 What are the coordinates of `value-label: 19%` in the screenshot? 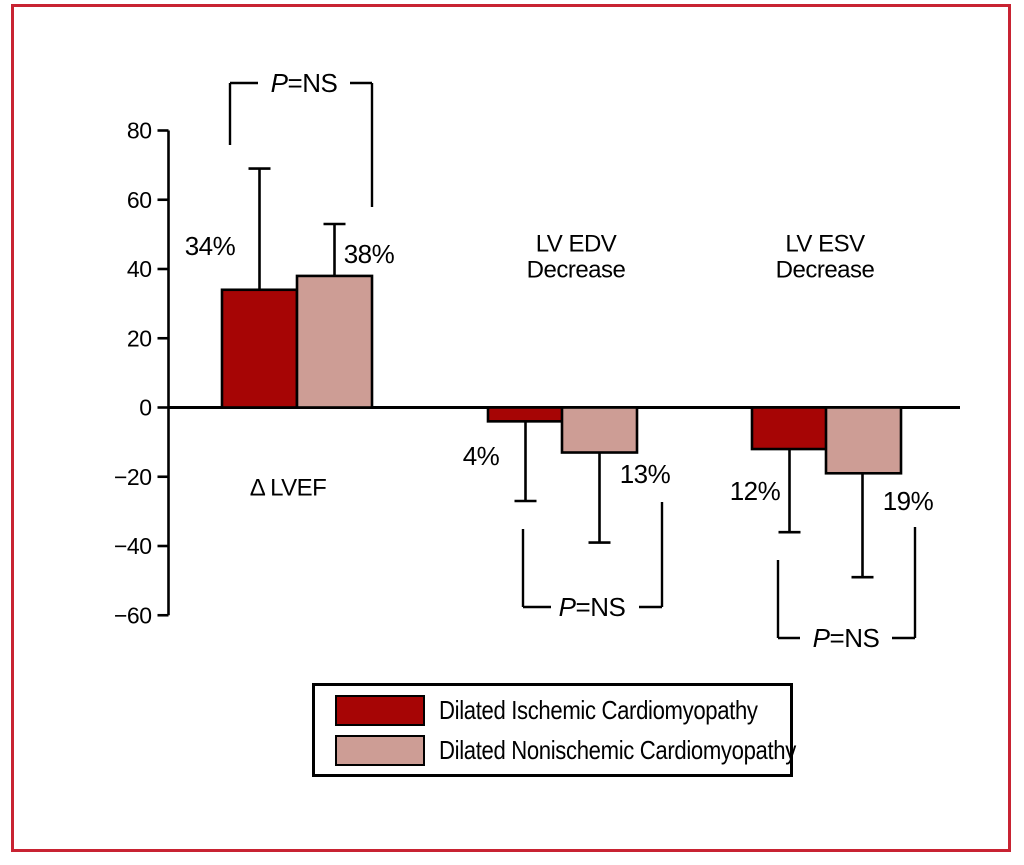 It's located at (908, 501).